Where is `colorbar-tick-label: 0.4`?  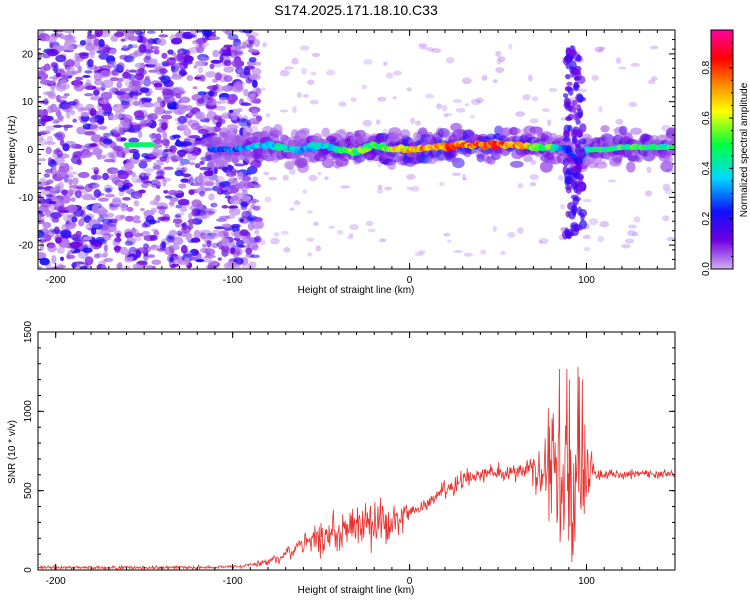
colorbar-tick-label: 0.4 is located at coordinates (706, 168).